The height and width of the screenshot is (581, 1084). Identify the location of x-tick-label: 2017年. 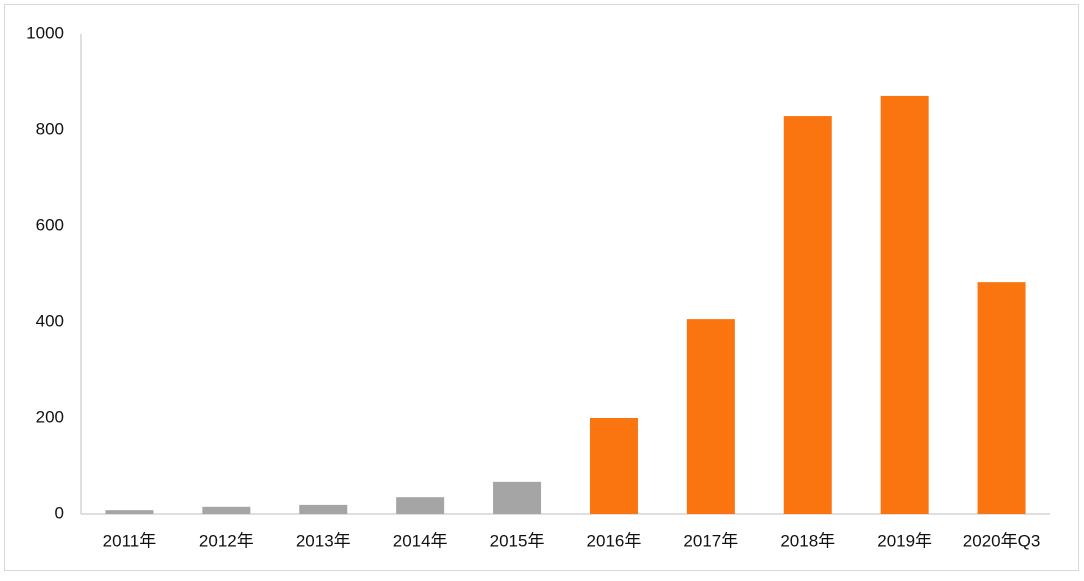
(710, 540).